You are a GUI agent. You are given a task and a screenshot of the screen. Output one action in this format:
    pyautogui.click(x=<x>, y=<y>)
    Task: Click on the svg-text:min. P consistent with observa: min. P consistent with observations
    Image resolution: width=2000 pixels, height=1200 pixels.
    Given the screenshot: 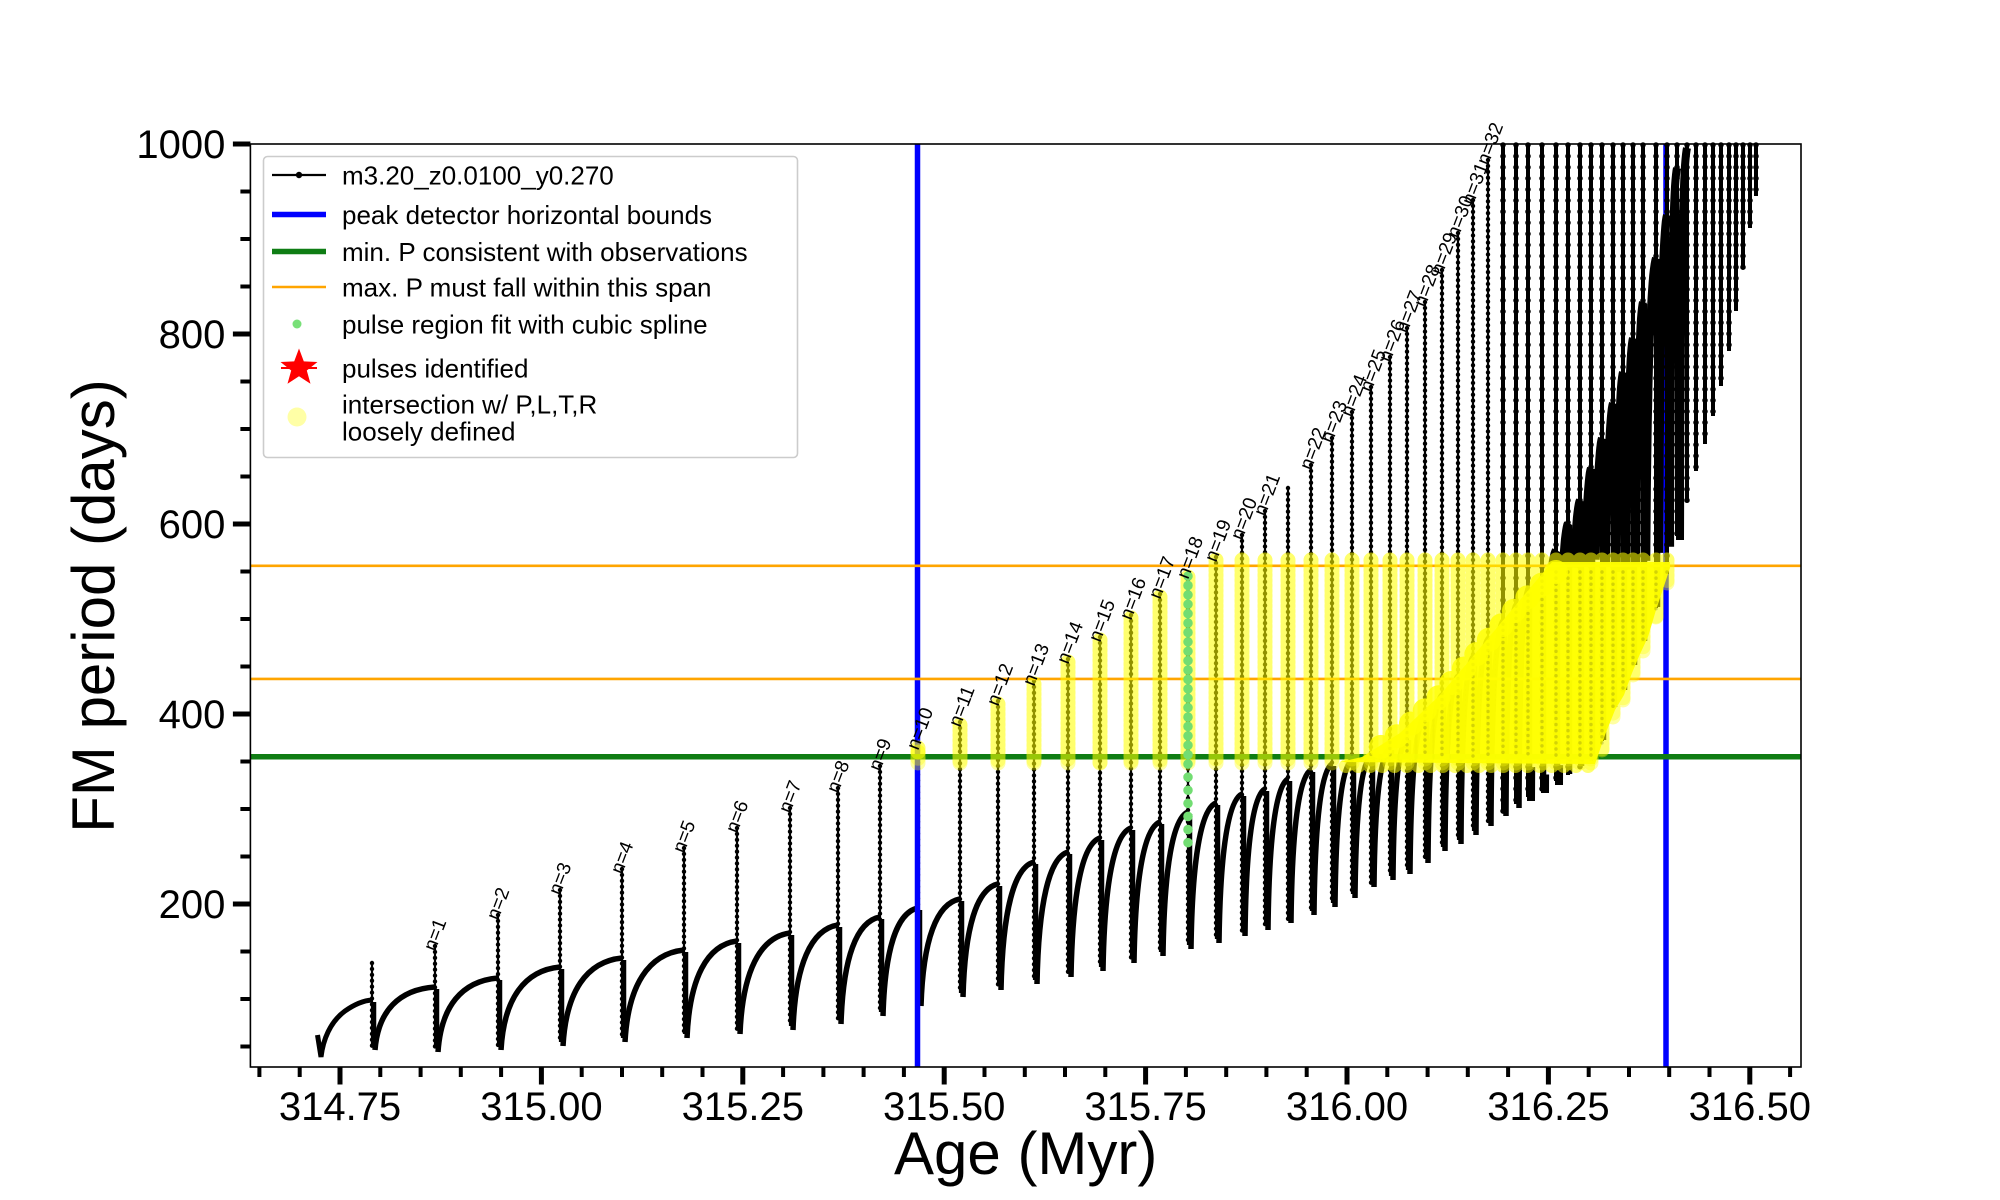 What is the action you would take?
    pyautogui.click(x=545, y=252)
    